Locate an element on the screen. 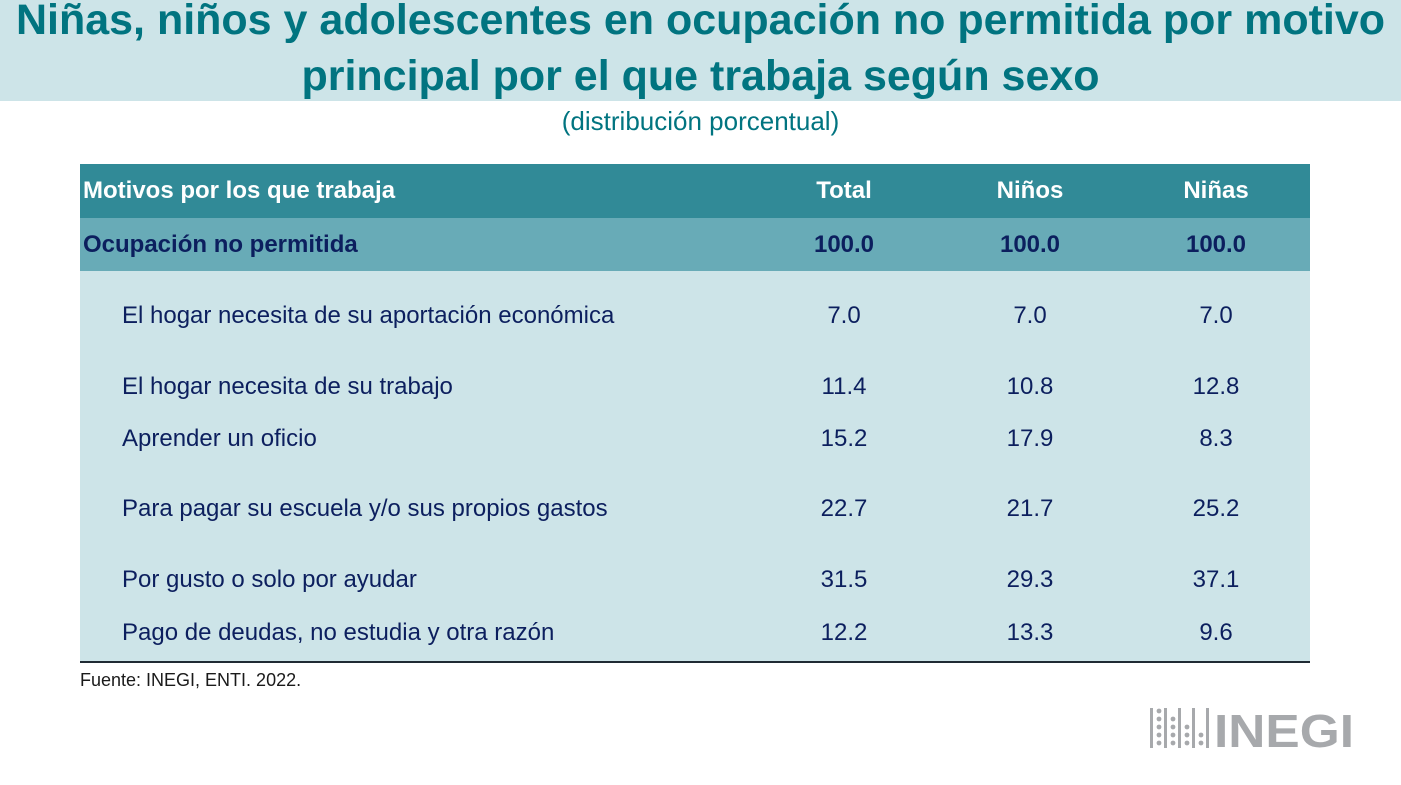 The image size is (1401, 785). row-ninos: 29.3 is located at coordinates (1030, 579).